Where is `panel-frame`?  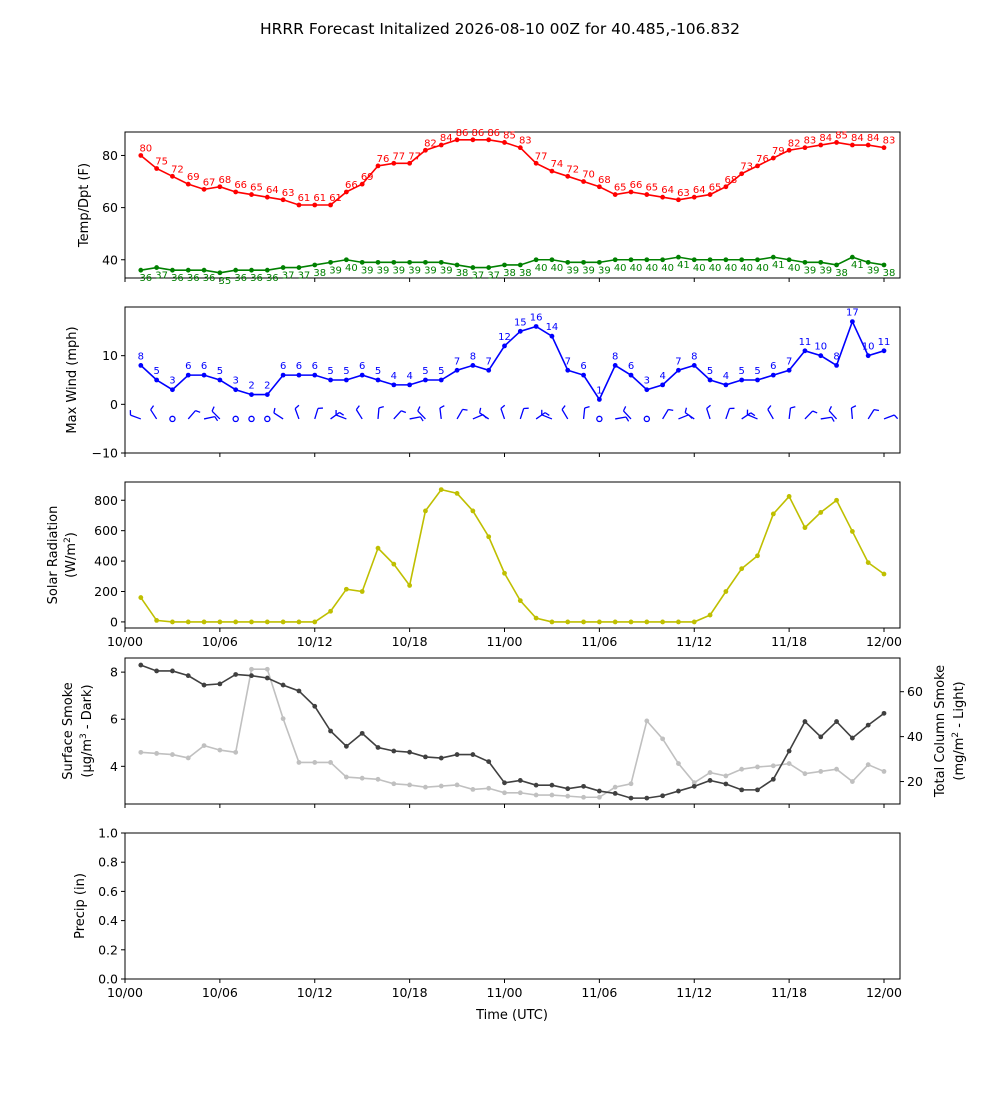 panel-frame is located at coordinates (512, 731).